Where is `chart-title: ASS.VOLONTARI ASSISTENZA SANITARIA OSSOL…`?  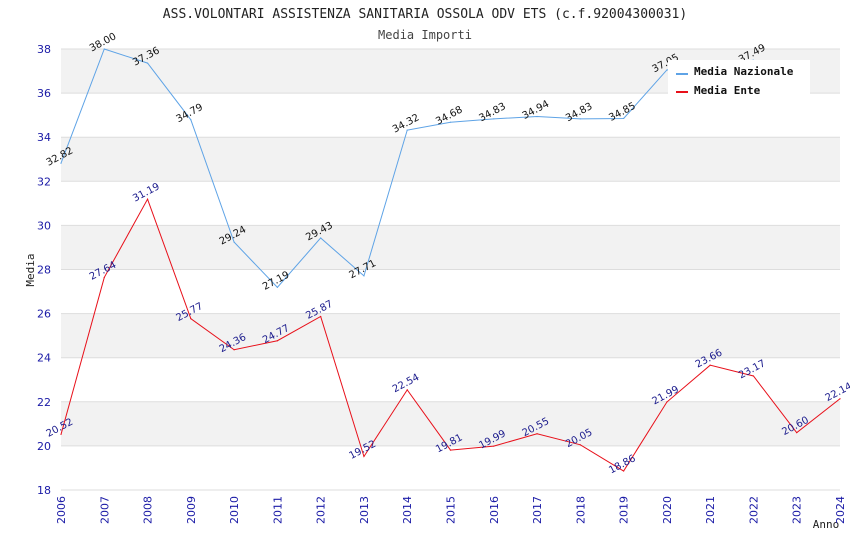
chart-title: ASS.VOLONTARI ASSISTENZA SANITARIA OSSOL… is located at coordinates (425, 14).